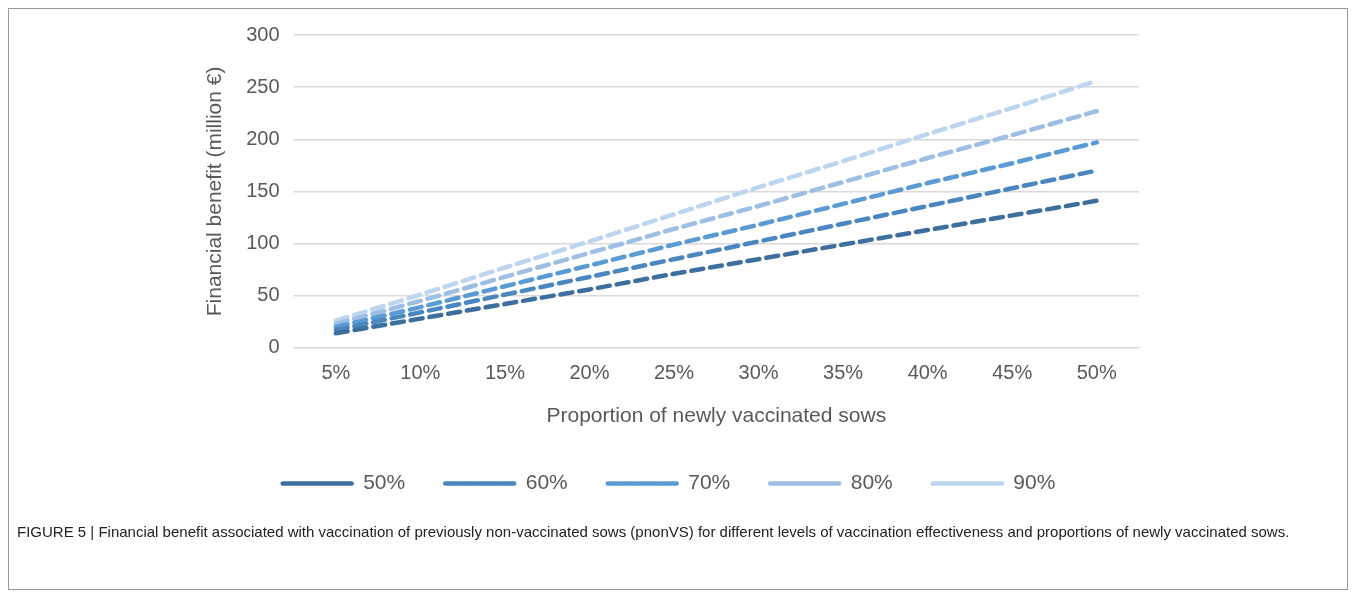 The height and width of the screenshot is (600, 1358). Describe the element at coordinates (263, 242) in the screenshot. I see `y-tick-label: 100` at that location.